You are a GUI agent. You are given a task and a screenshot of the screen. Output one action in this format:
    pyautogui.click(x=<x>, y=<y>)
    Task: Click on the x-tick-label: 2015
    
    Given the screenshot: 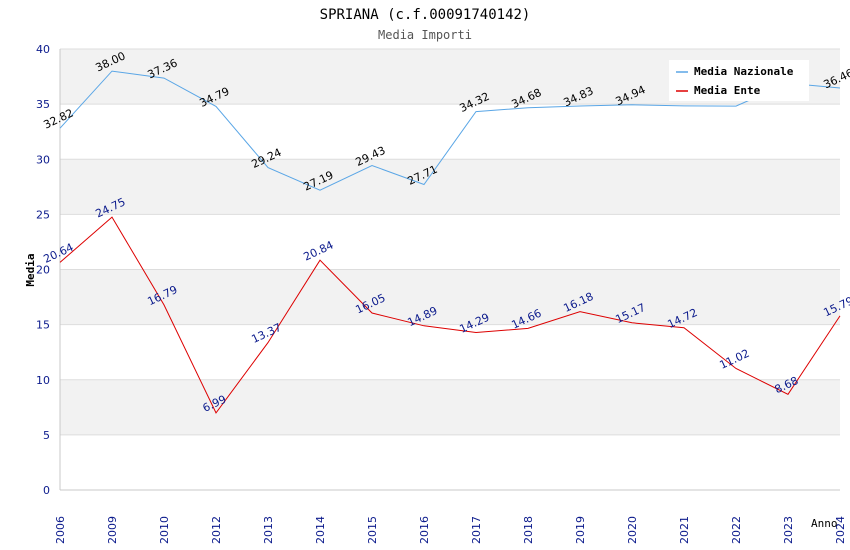 What is the action you would take?
    pyautogui.click(x=372, y=530)
    